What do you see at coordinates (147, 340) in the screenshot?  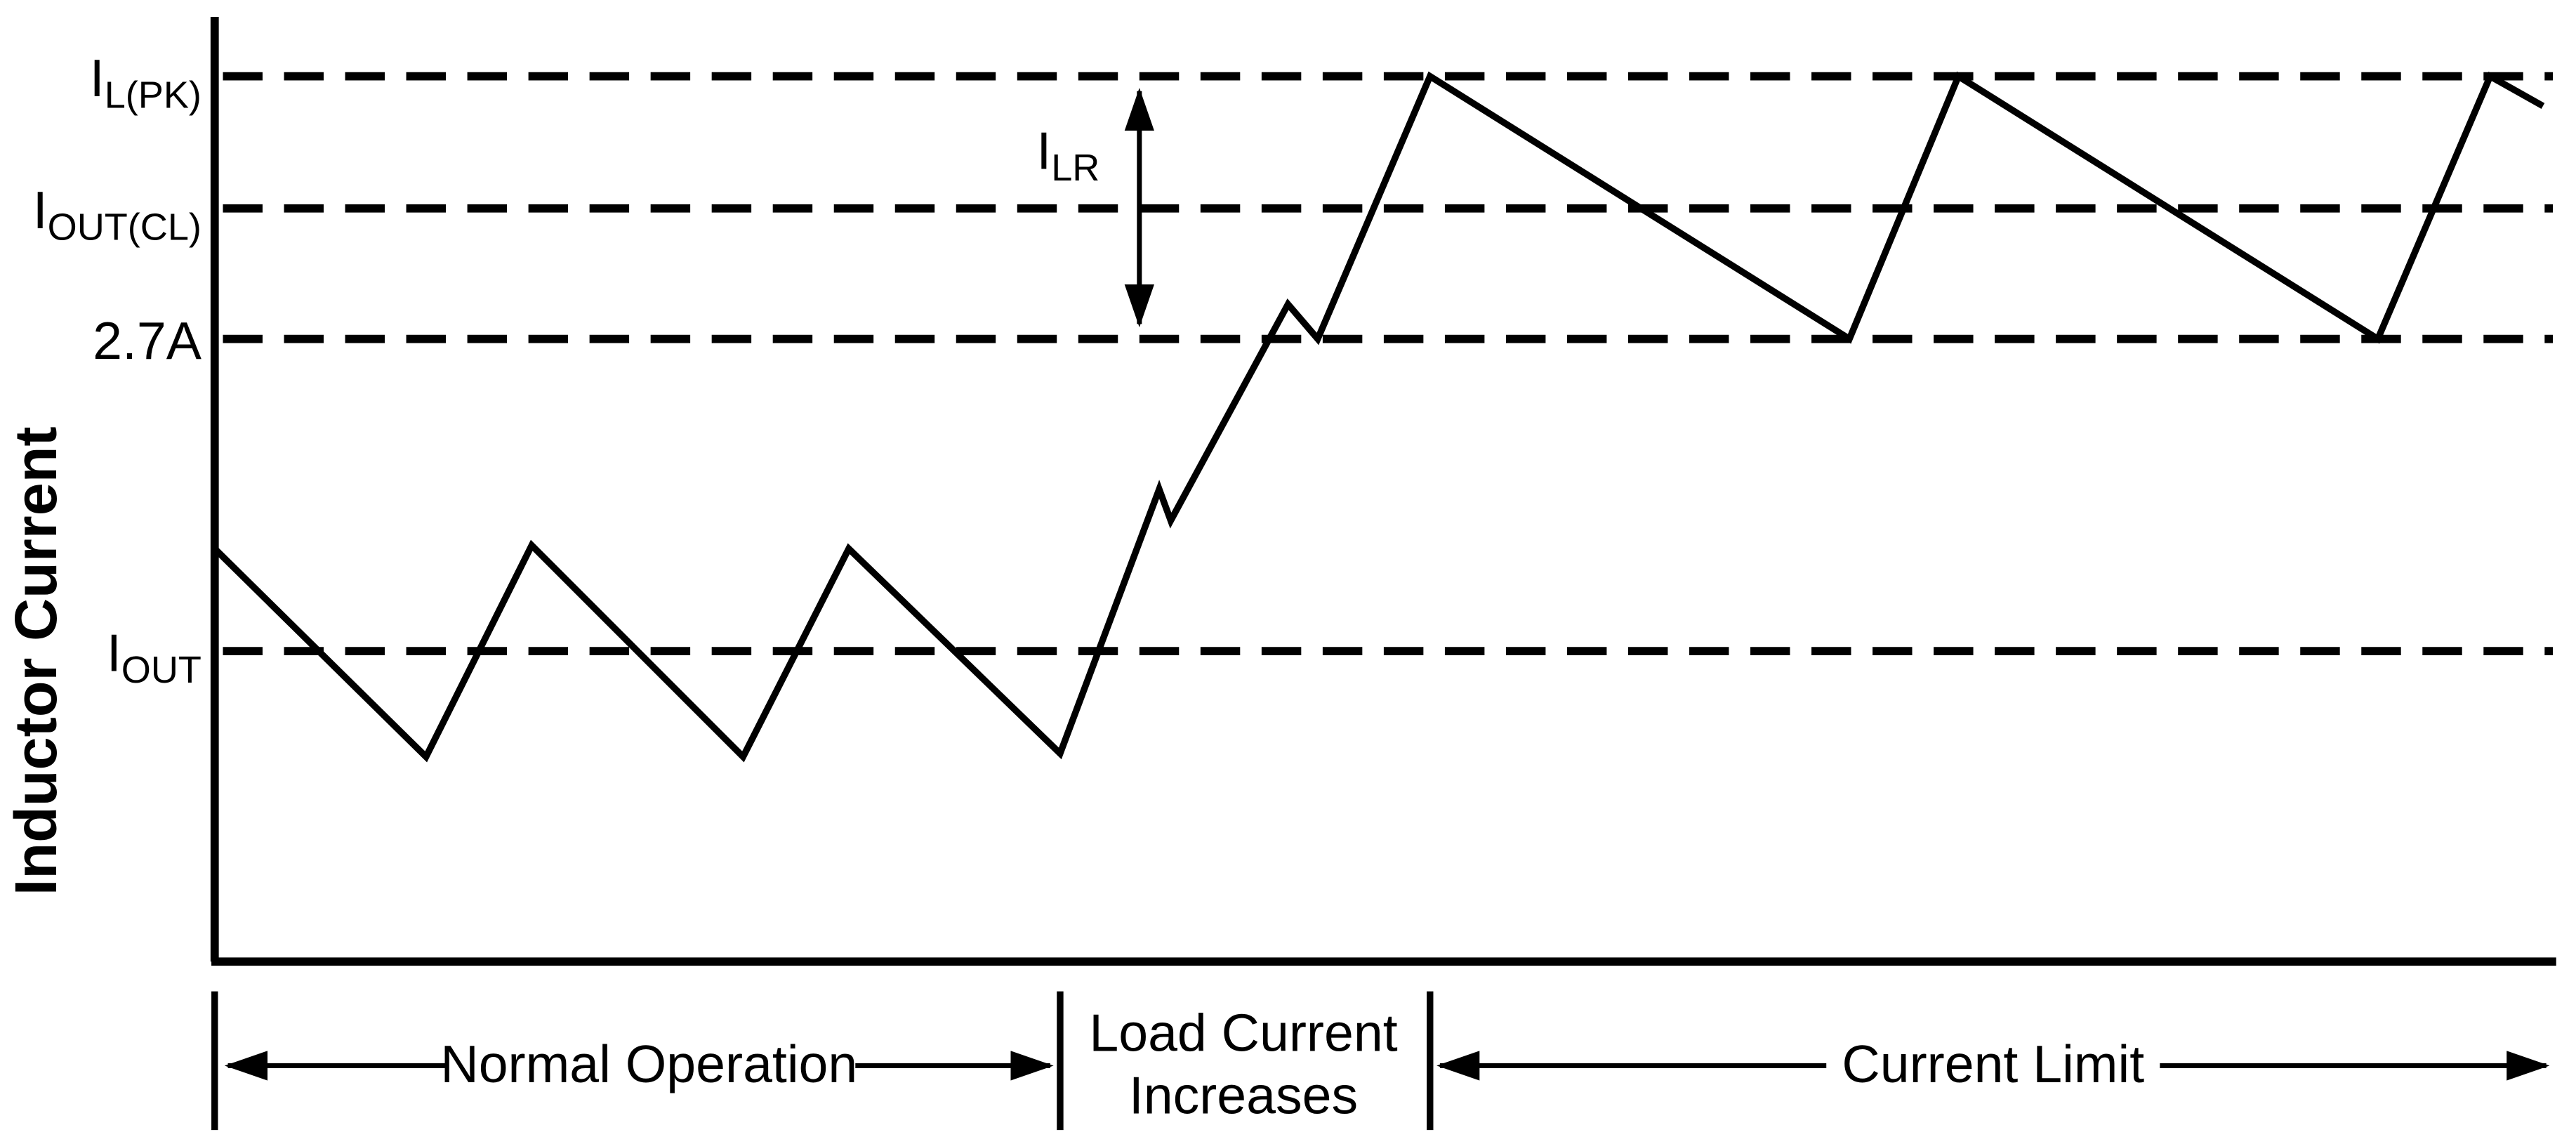 I see `ref-label-2-7a: 2.7A` at bounding box center [147, 340].